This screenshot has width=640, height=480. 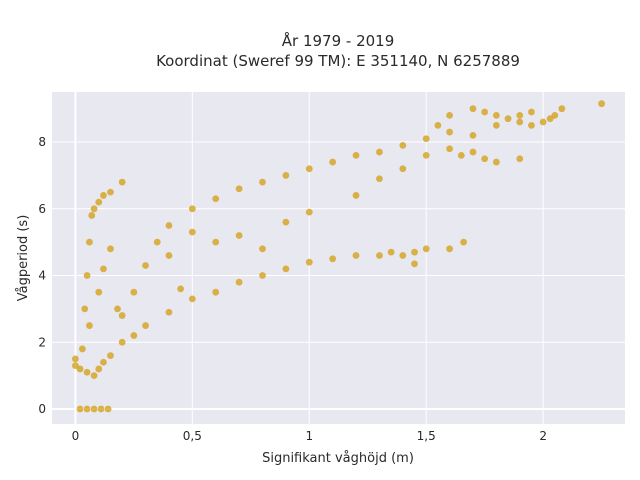 I want to click on x-tick-label: 0,5, so click(x=192, y=436).